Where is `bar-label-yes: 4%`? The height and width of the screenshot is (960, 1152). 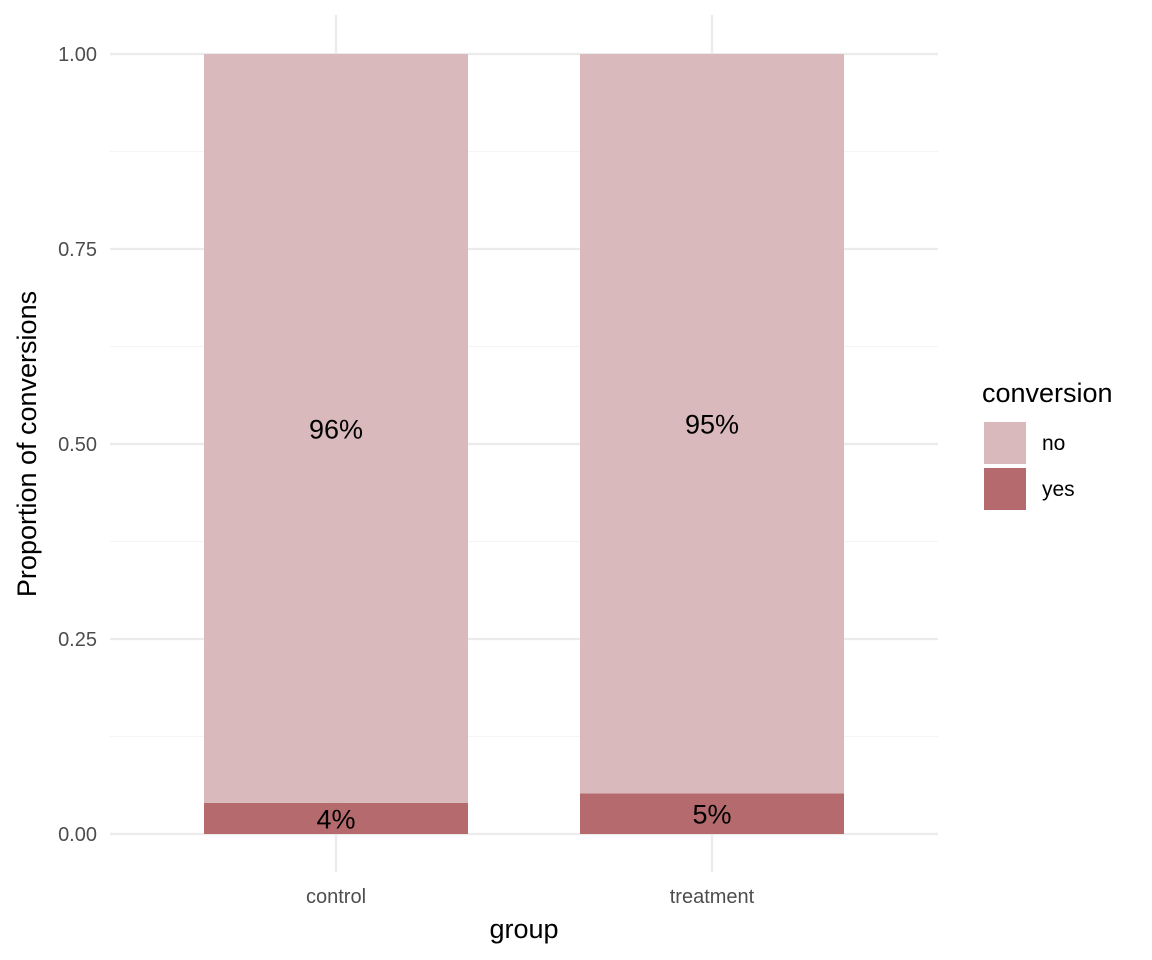
bar-label-yes: 4% is located at coordinates (335, 819).